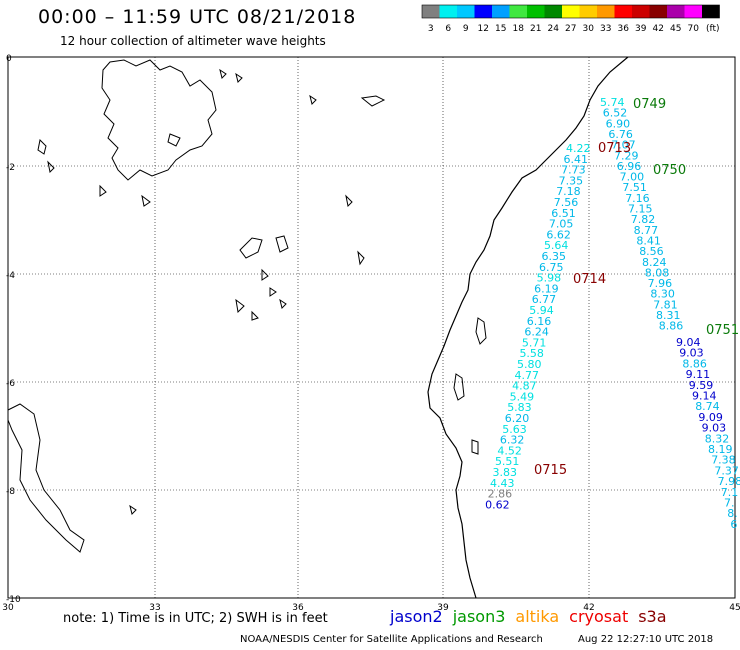 This screenshot has width=740, height=650. I want to click on legend-label: 42, so click(658, 29).